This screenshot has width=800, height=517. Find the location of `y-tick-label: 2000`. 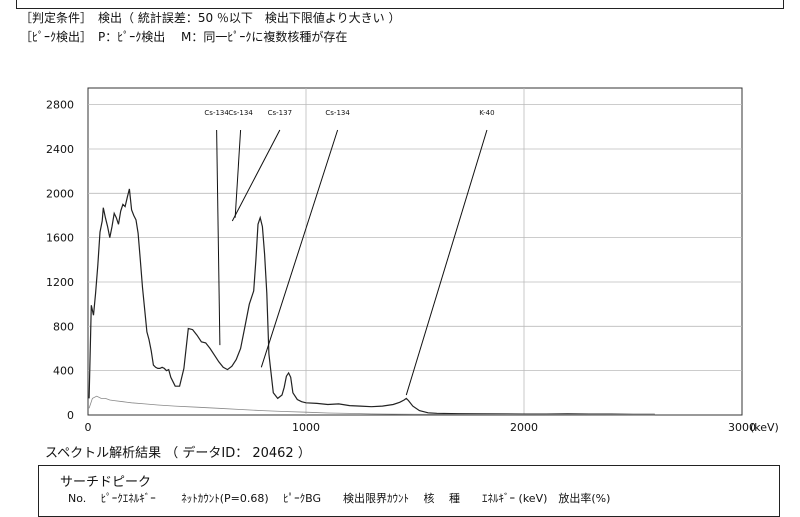

y-tick-label: 2000 is located at coordinates (60, 193).